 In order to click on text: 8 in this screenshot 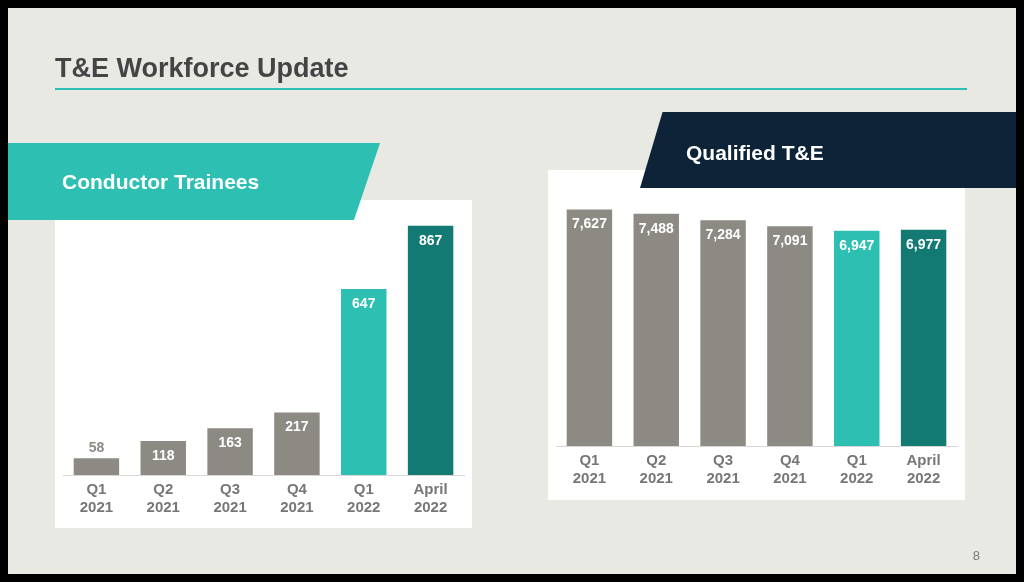, I will do `click(976, 555)`.